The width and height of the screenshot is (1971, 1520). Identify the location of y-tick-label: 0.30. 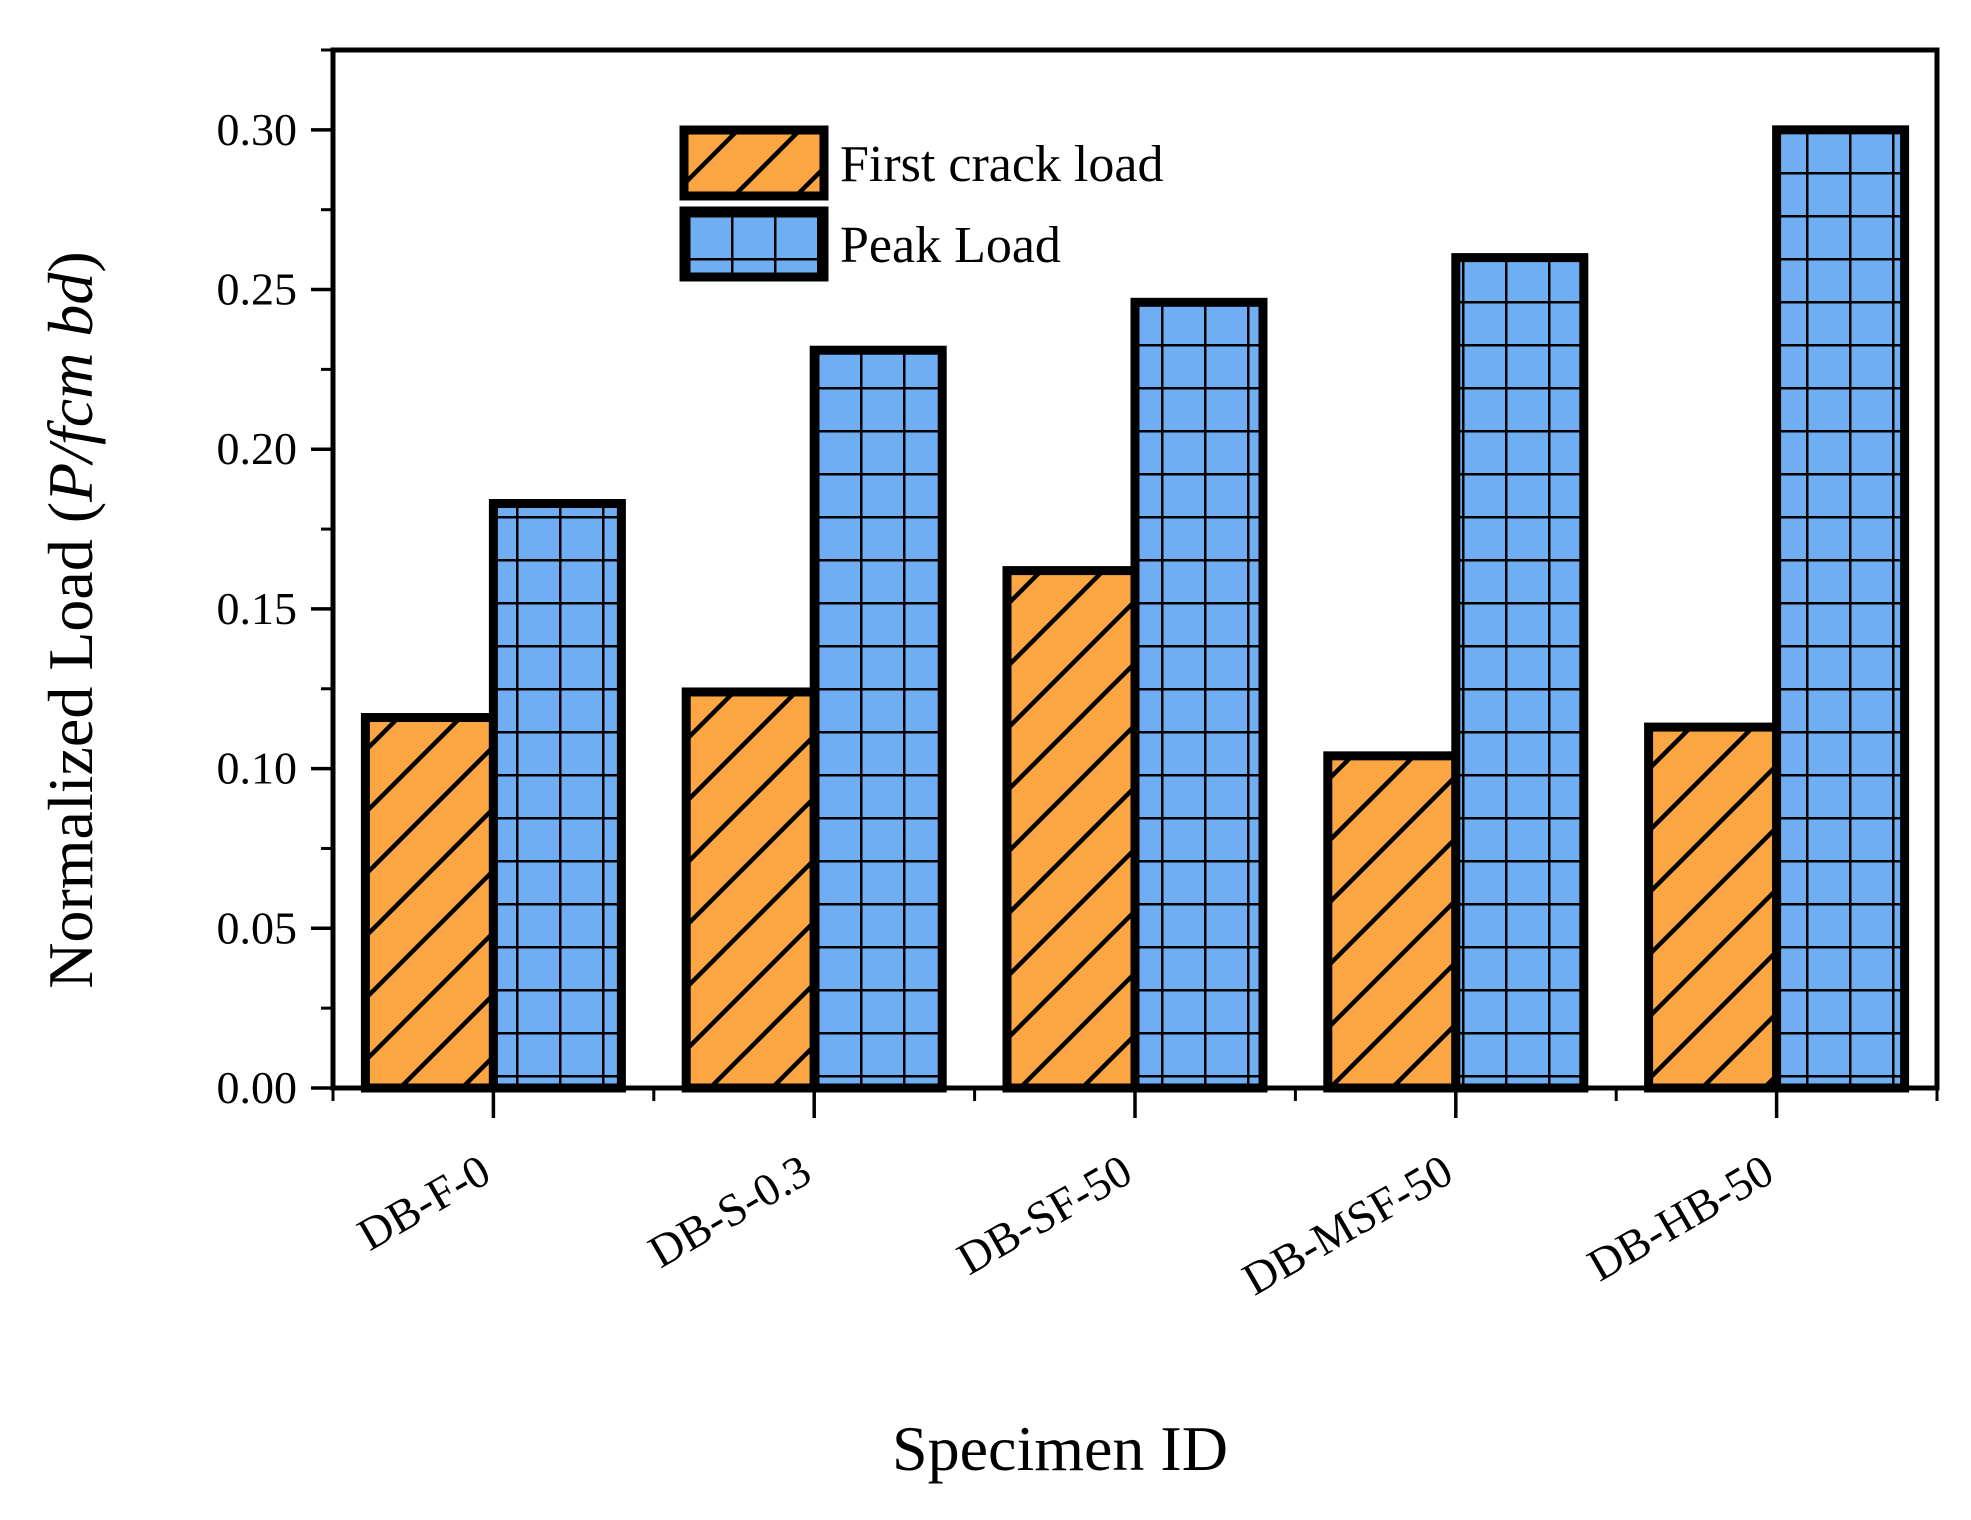
(257, 129).